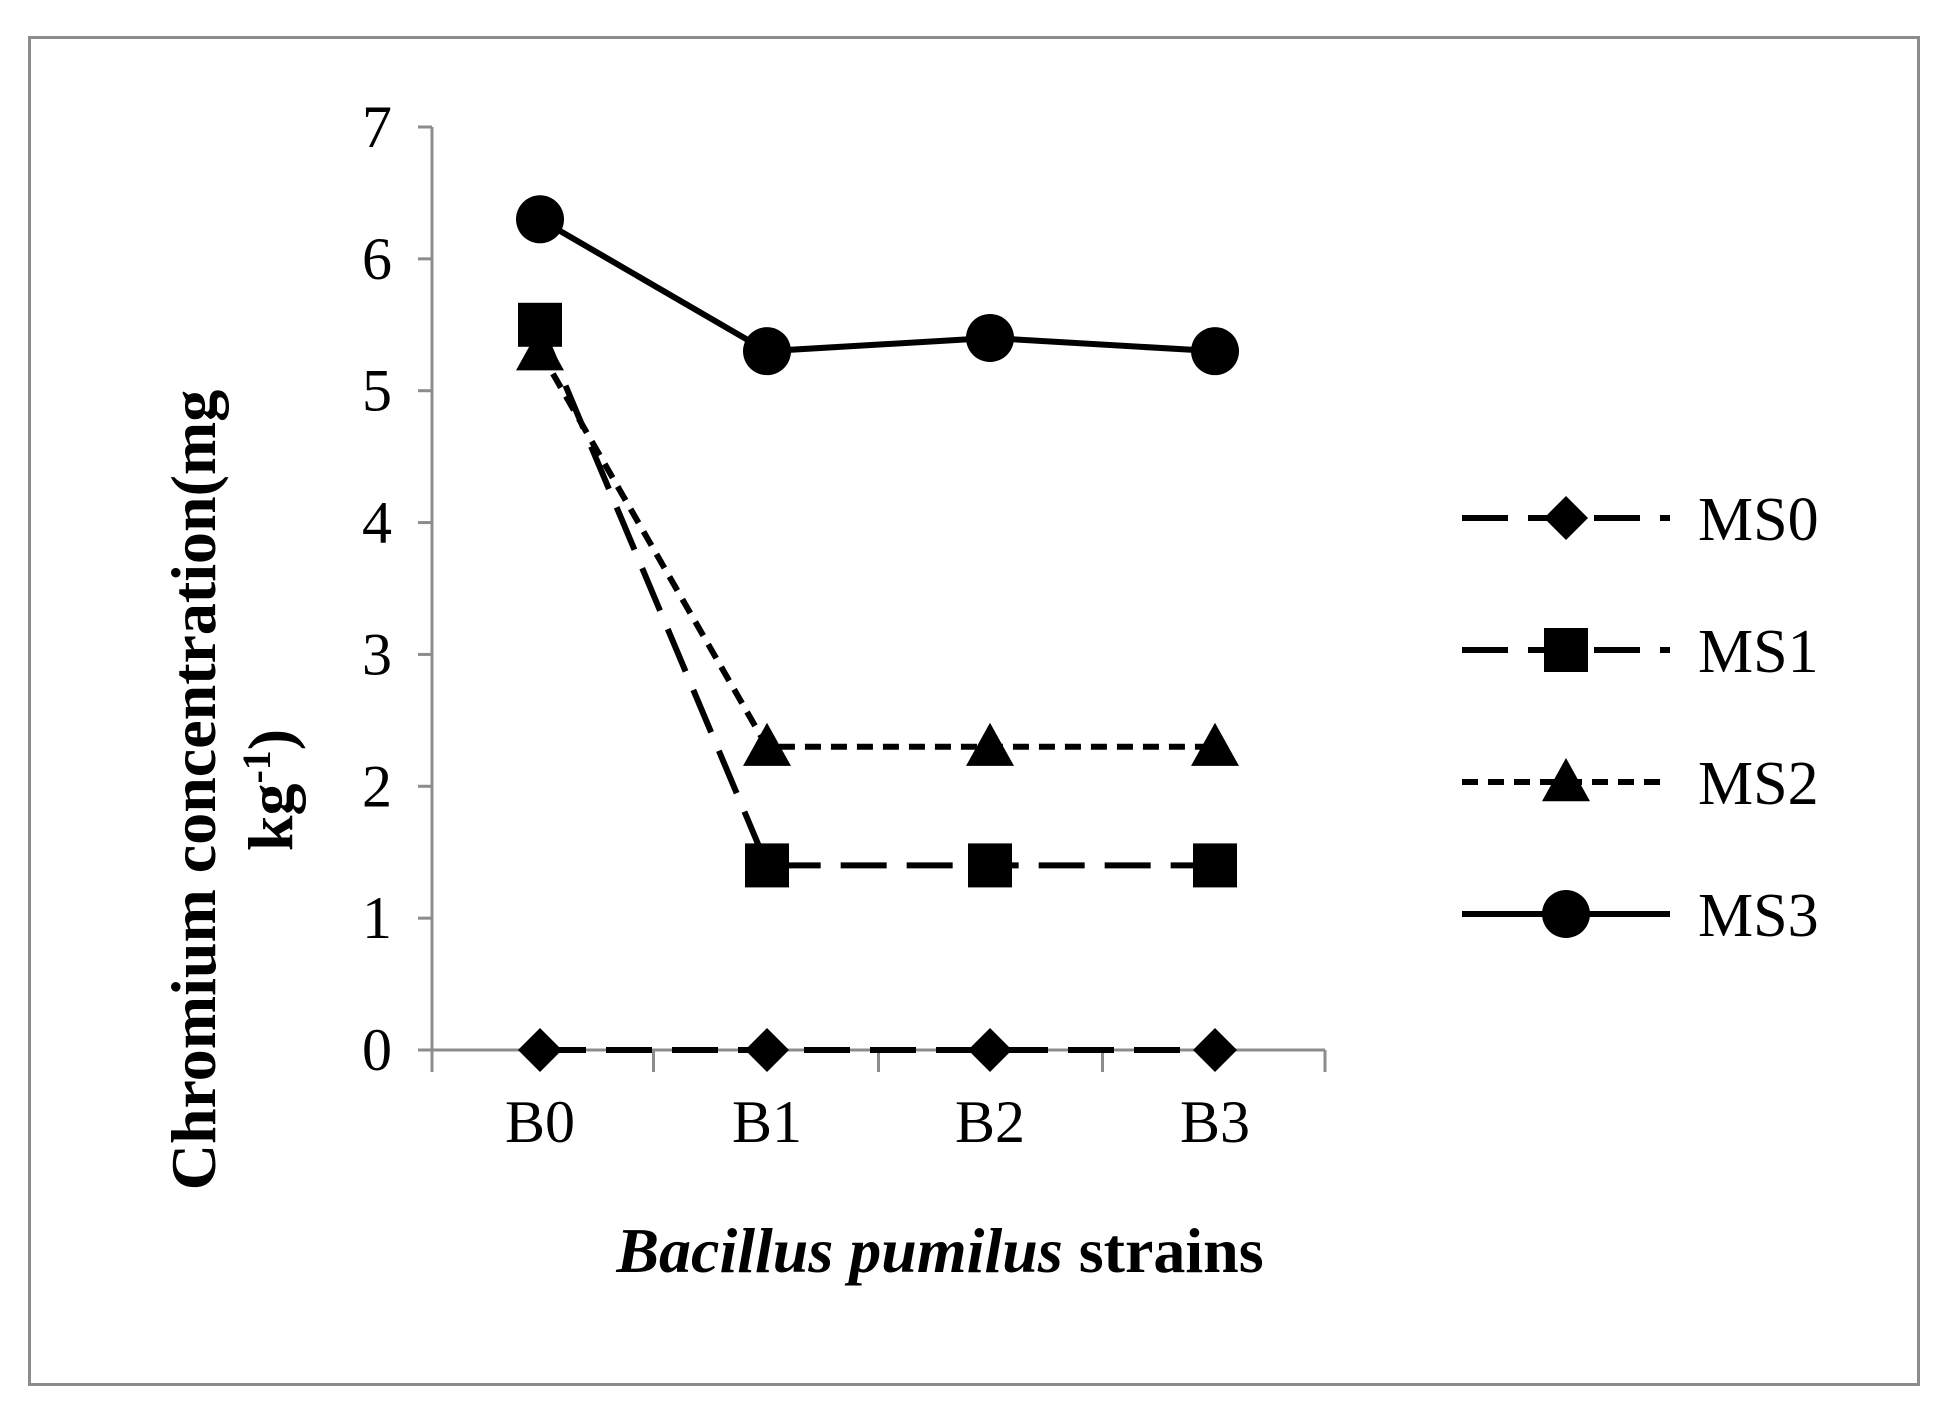 The image size is (1947, 1423). I want to click on series-line-ms1, so click(876, 596).